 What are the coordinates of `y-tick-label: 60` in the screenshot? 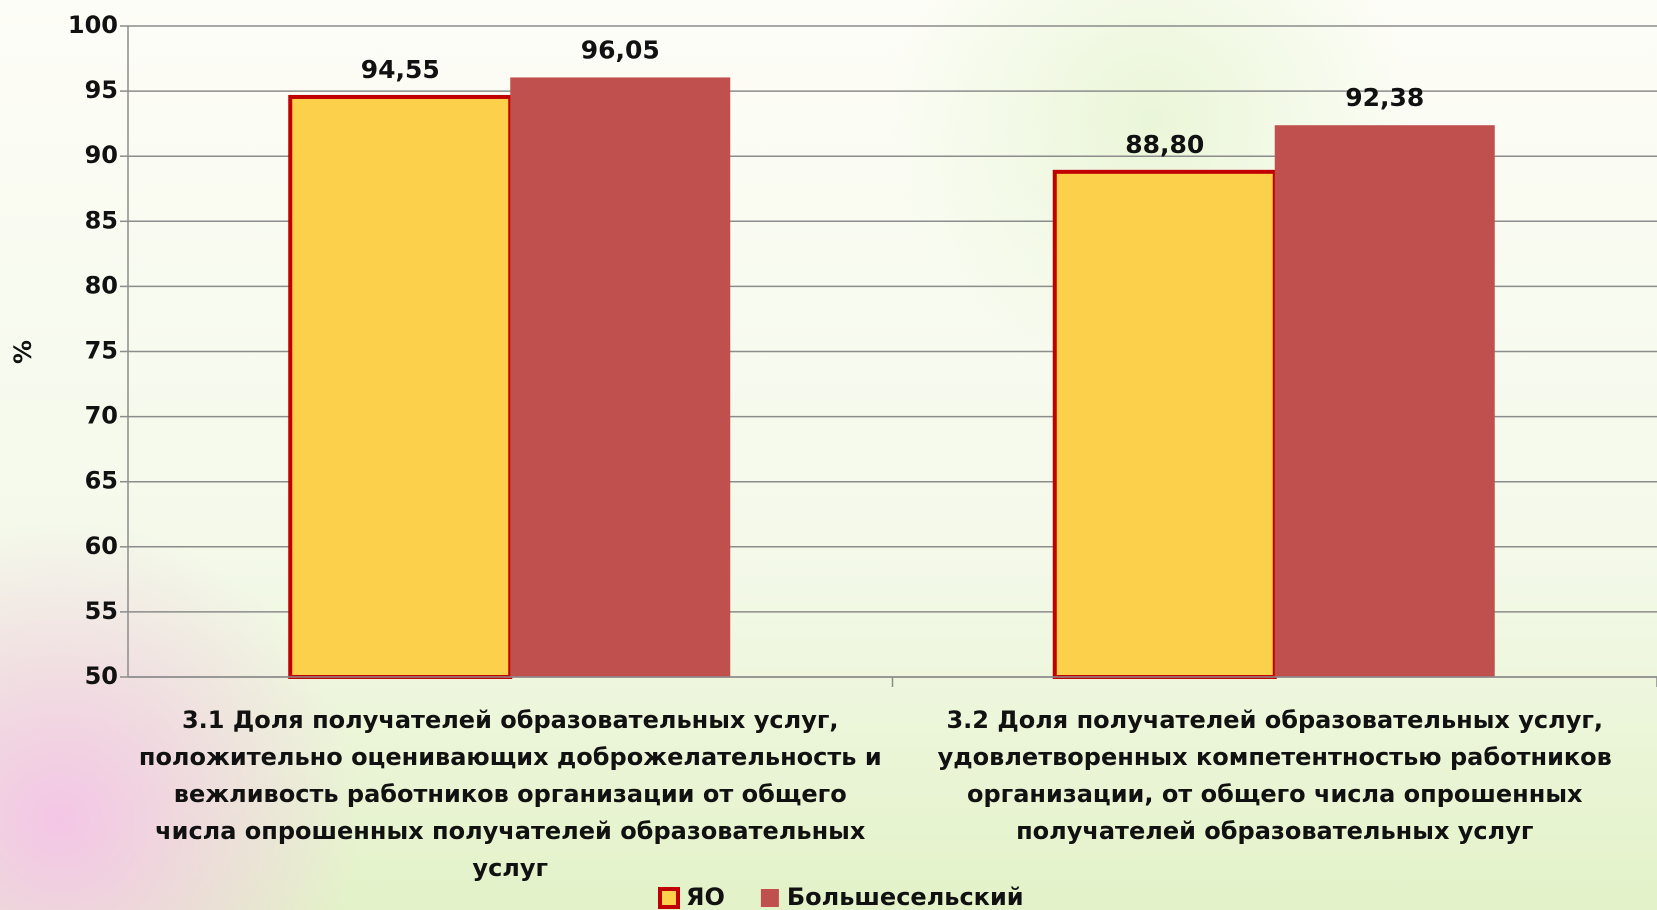 It's located at (101, 546).